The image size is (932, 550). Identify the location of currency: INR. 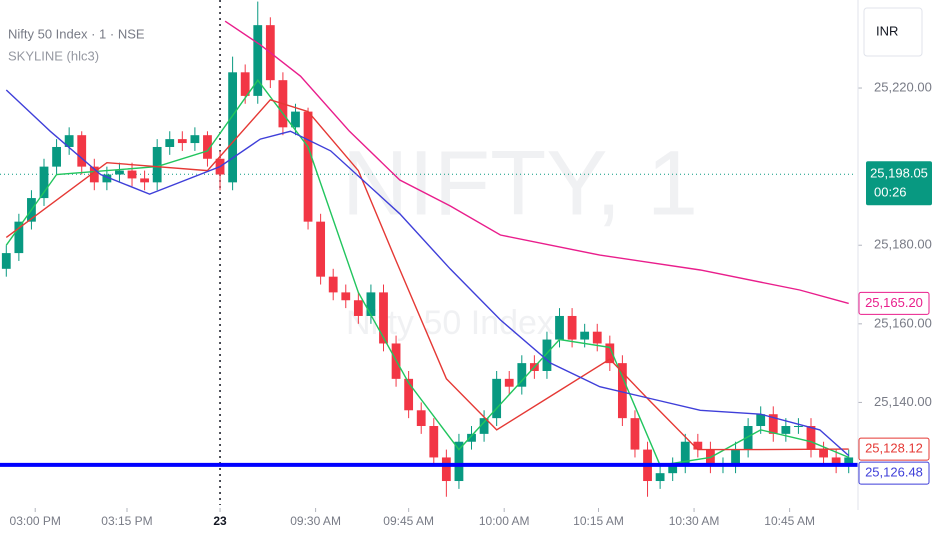
(887, 30).